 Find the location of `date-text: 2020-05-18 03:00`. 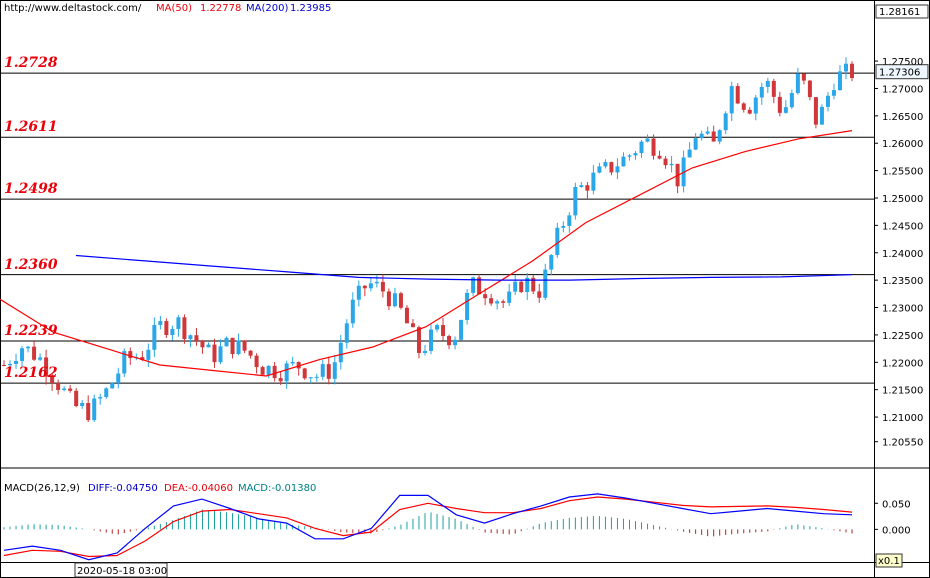

date-text: 2020-05-18 03:00 is located at coordinates (122, 571).